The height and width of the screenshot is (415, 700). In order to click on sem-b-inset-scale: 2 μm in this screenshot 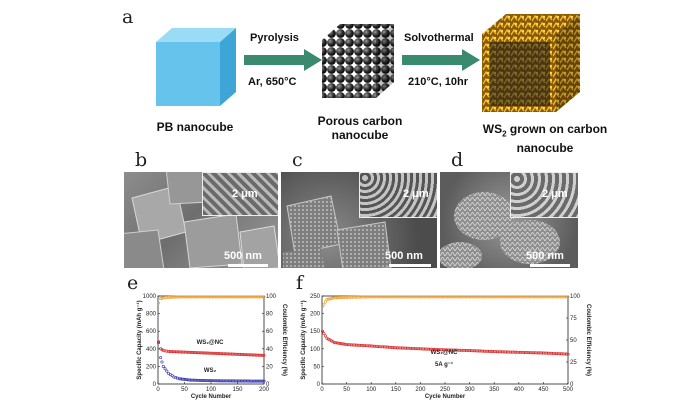, I will do `click(245, 194)`.